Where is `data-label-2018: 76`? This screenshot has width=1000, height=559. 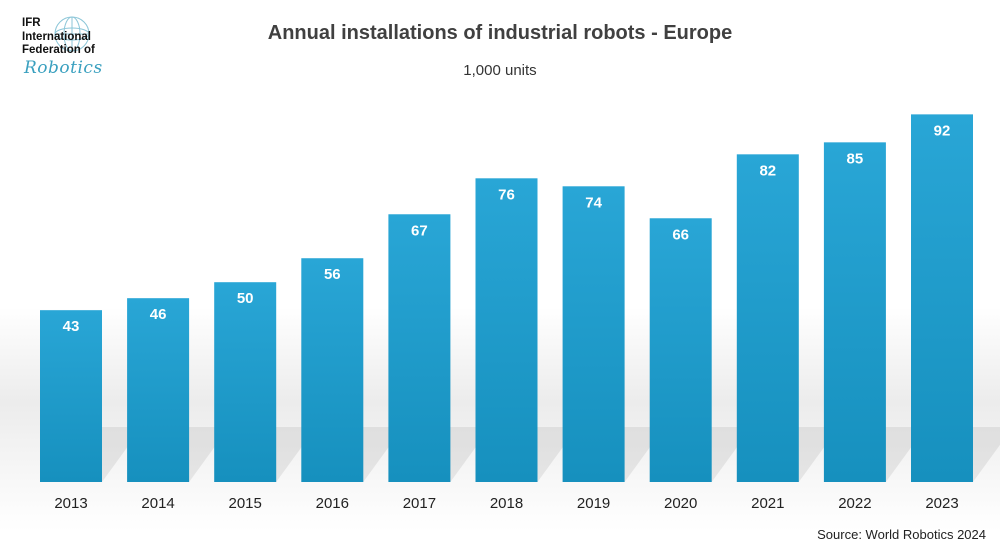
data-label-2018: 76 is located at coordinates (506, 194).